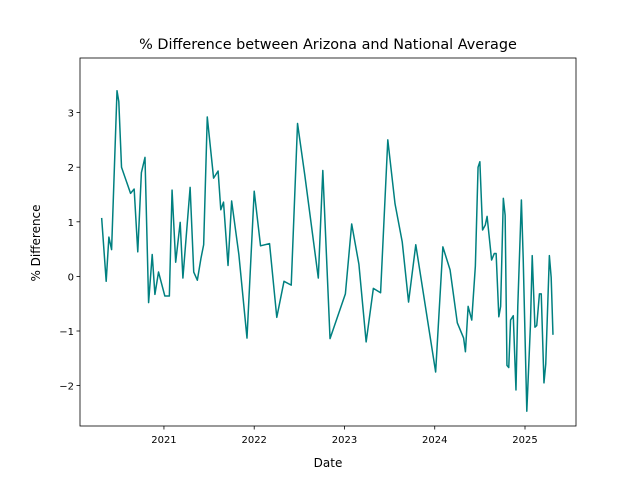 This screenshot has width=640, height=480. I want to click on y-tick-label: −1, so click(66, 332).